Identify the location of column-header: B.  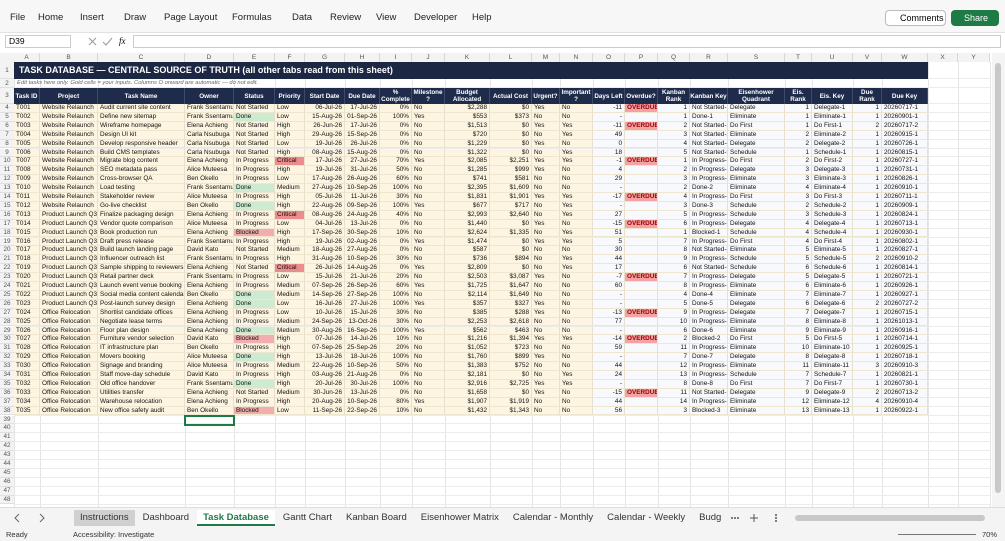
(69, 57).